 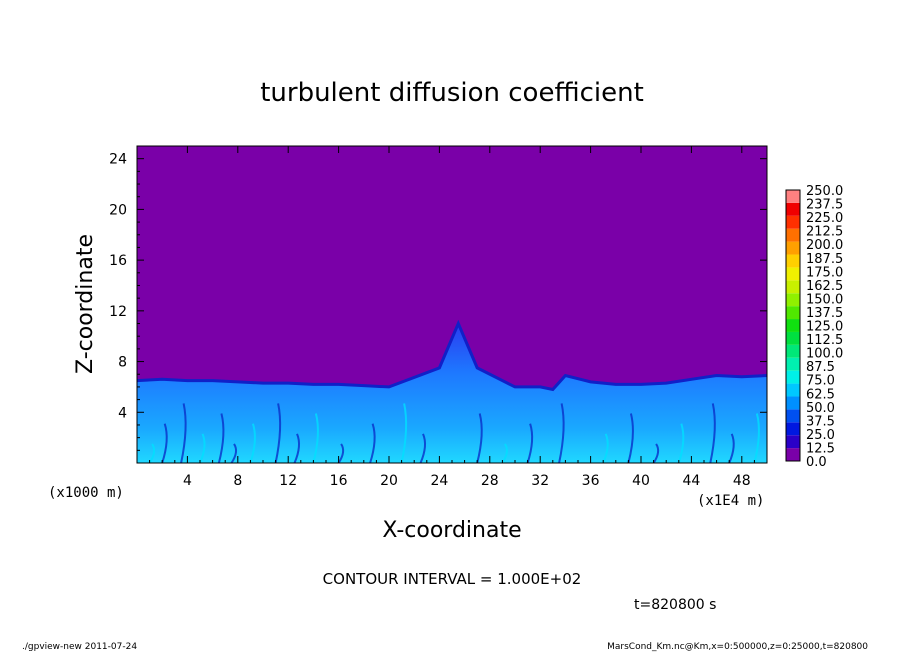 I want to click on x-tick-label: 44, so click(x=691, y=481).